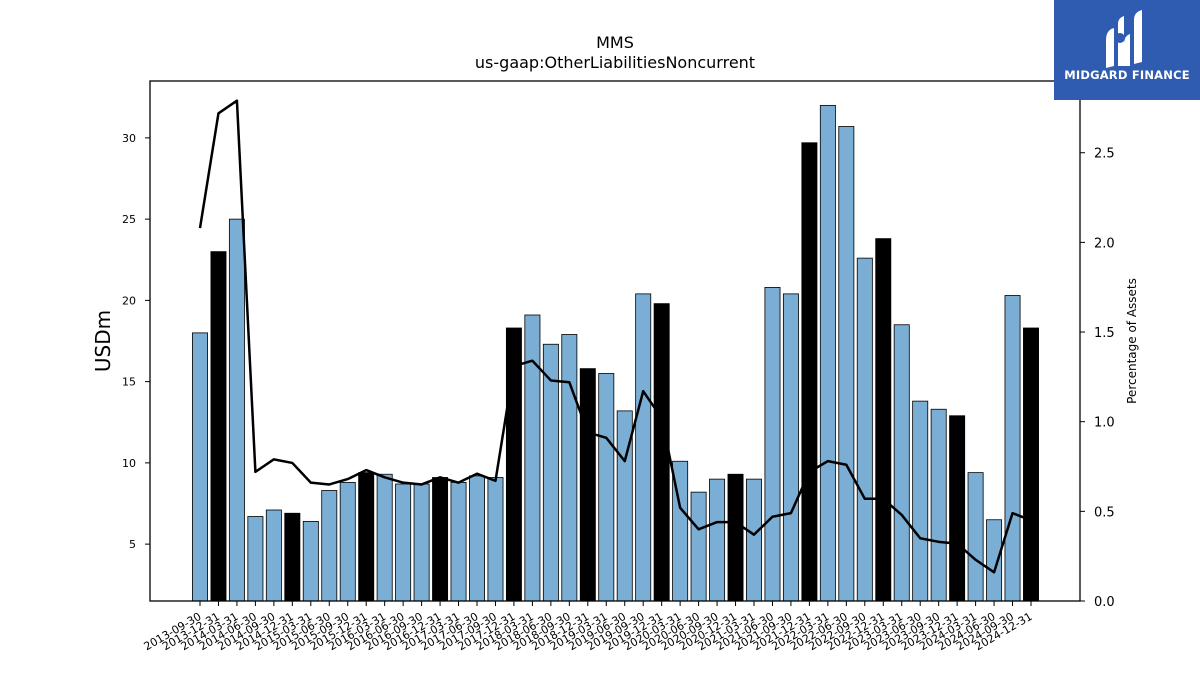 This screenshot has height=675, width=1200. I want to click on y-tick-label: 15, so click(129, 382).